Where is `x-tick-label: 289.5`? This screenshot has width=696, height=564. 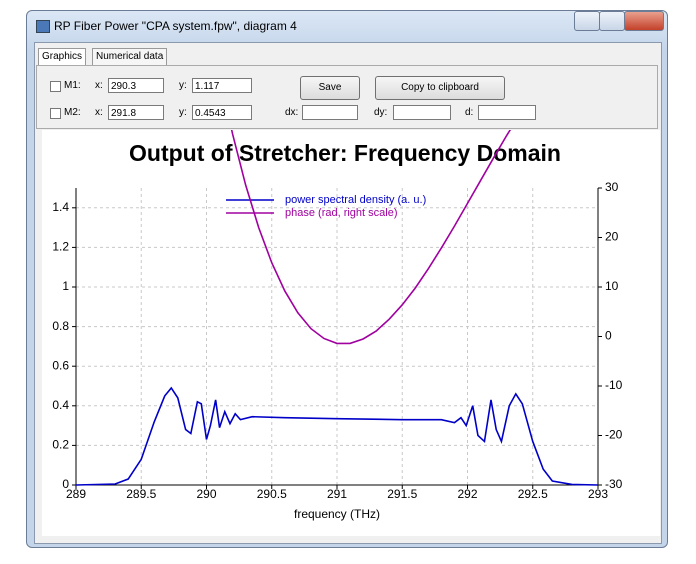 x-tick-label: 289.5 is located at coordinates (141, 494).